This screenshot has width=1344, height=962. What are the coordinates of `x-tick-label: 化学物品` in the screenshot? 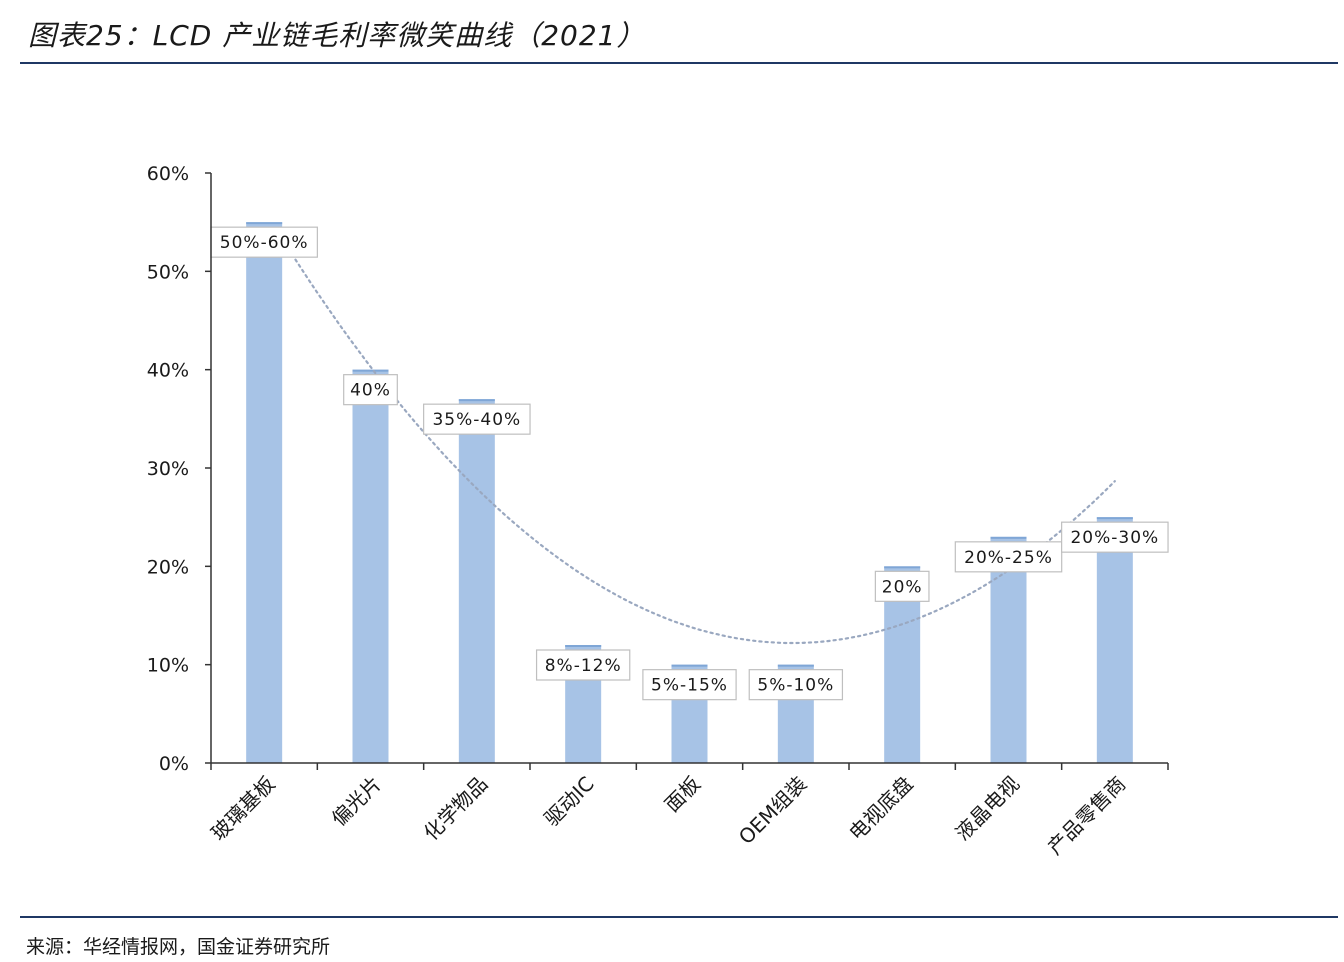 It's located at (456, 809).